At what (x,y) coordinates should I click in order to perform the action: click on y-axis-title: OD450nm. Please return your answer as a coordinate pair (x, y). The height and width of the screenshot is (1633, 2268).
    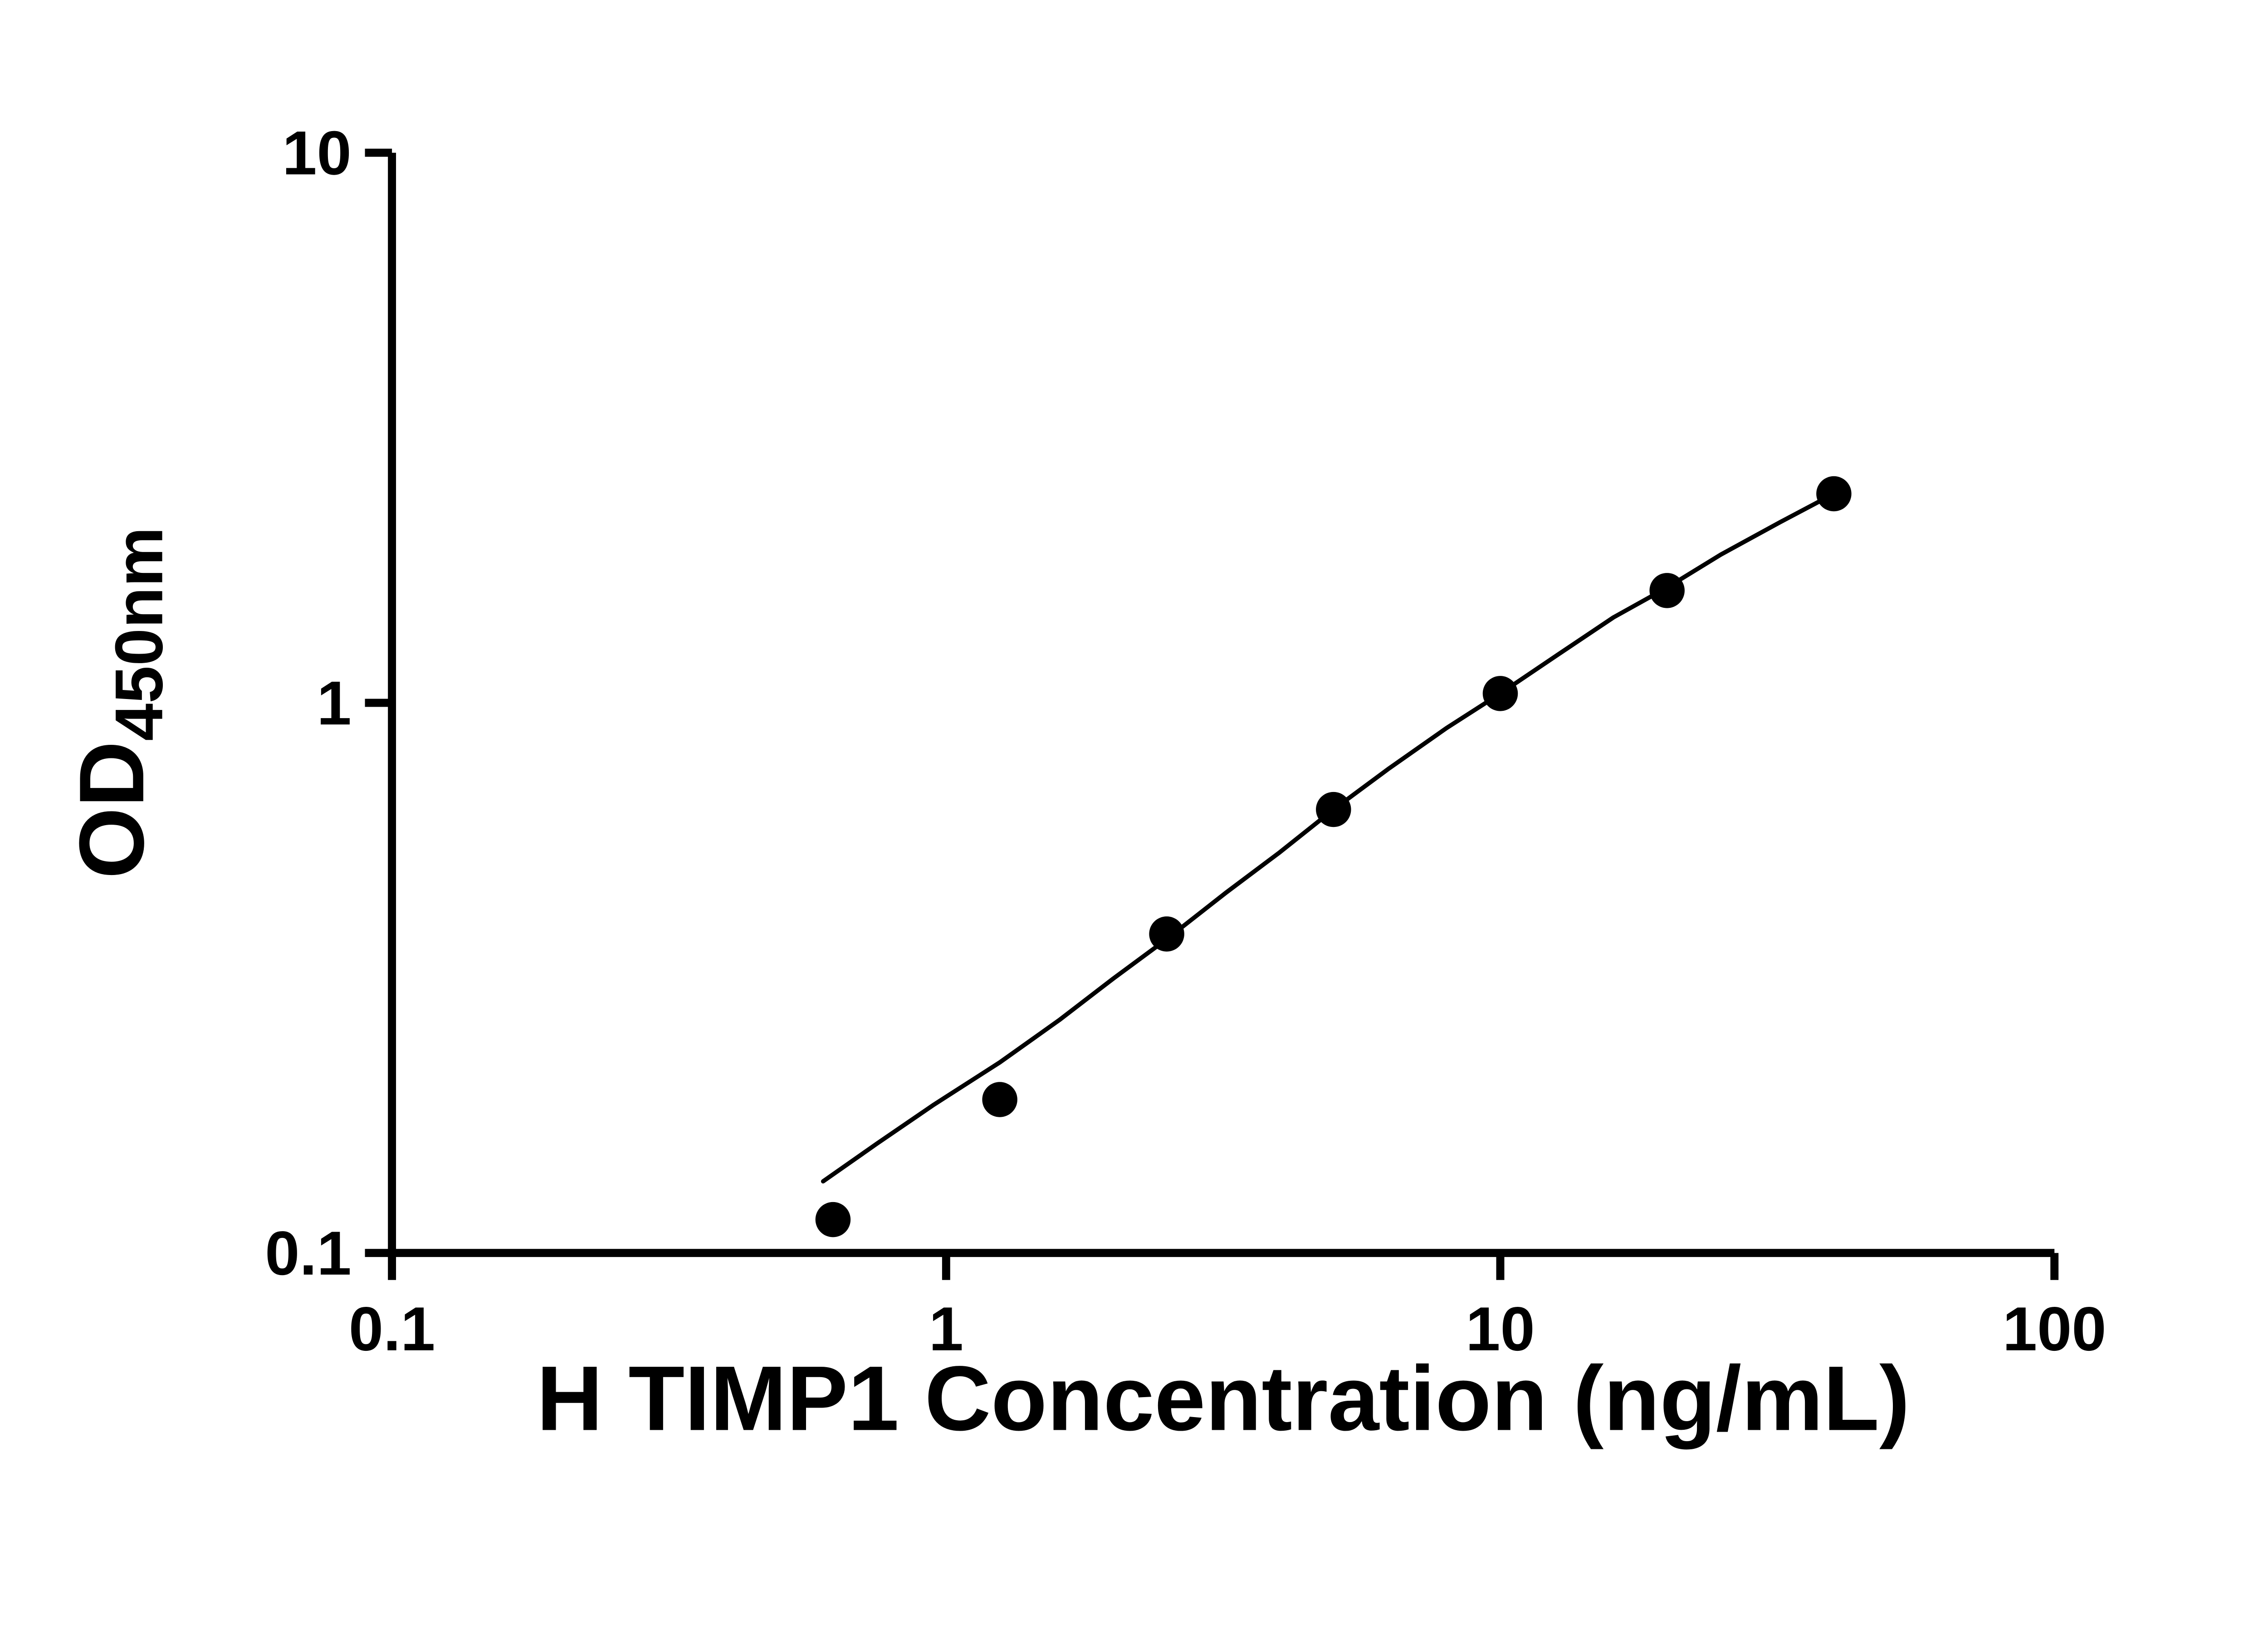
    Looking at the image, I should click on (119, 703).